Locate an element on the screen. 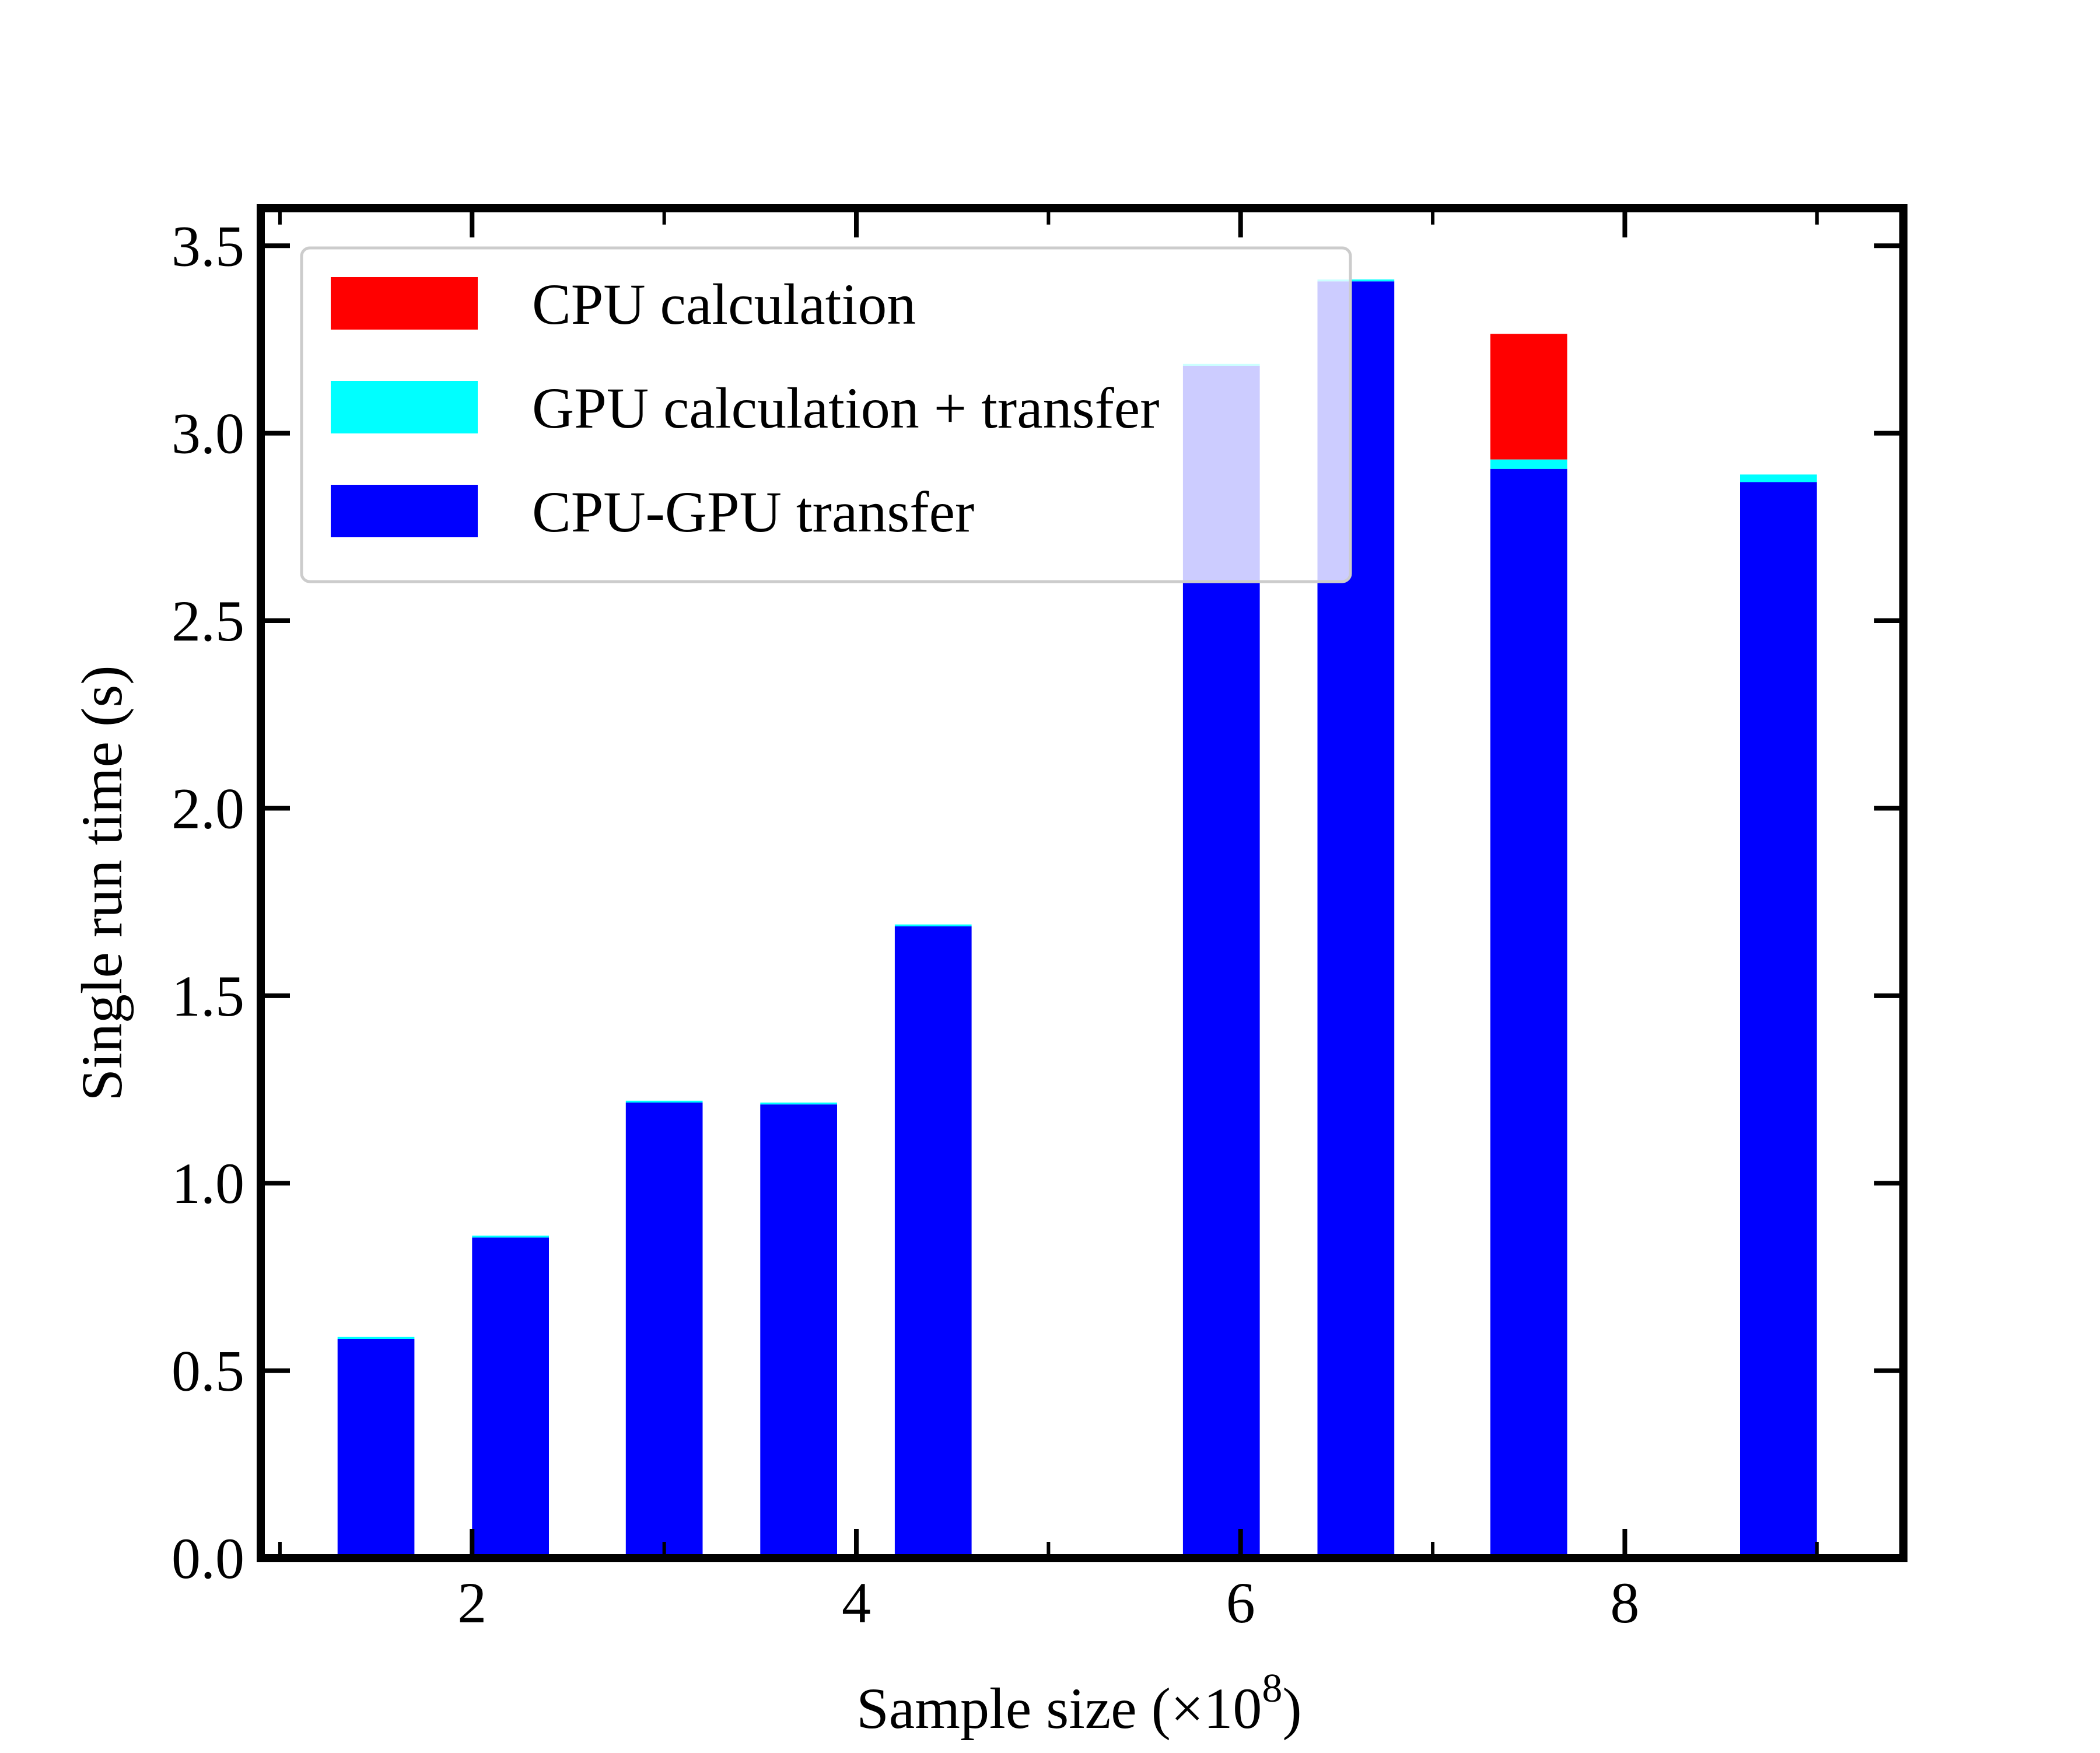  y-tick-label: 0.0 is located at coordinates (208, 1558).